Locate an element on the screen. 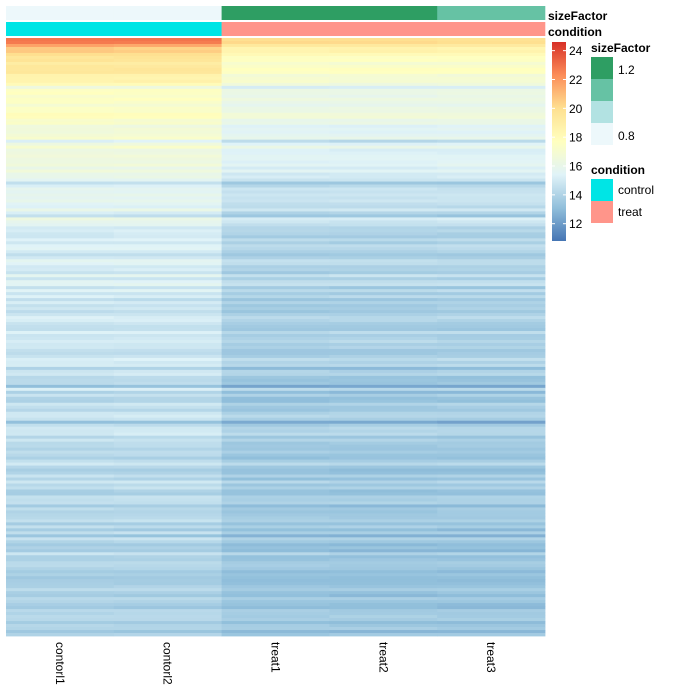  annotation-cell-condition is located at coordinates (60, 29).